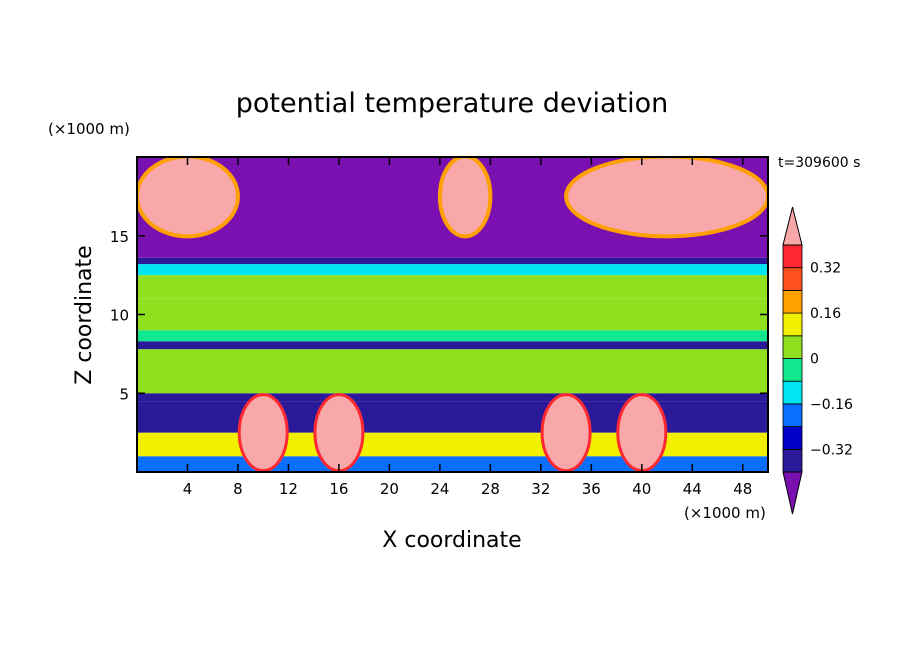  I want to click on colorbar-label: −0.32, so click(831, 450).